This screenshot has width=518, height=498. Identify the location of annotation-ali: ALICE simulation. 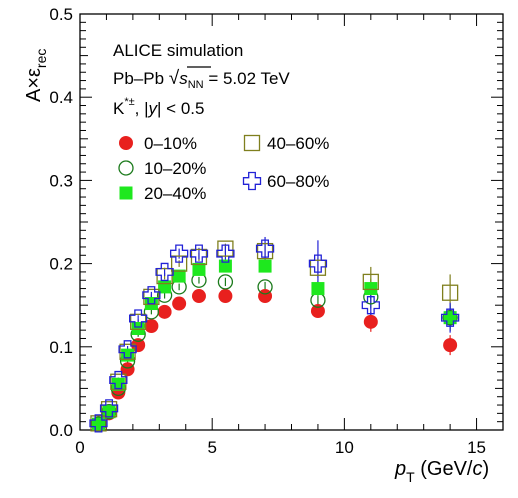
(178, 50).